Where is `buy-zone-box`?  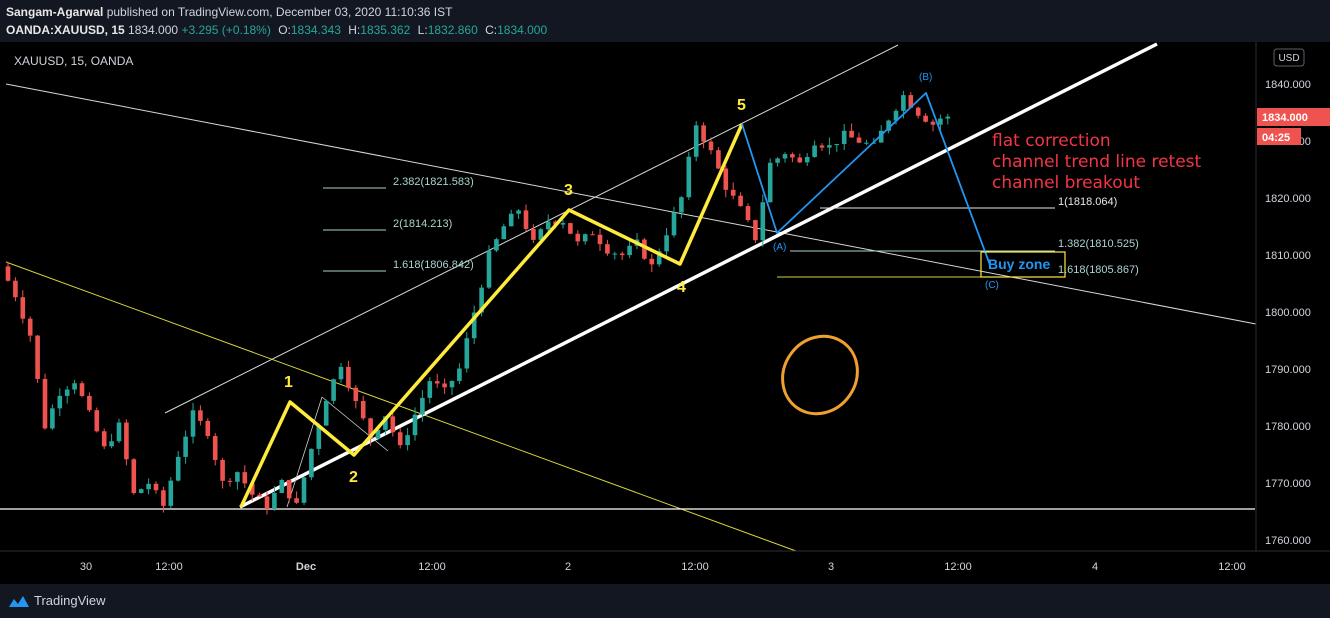
buy-zone-box is located at coordinates (1023, 264).